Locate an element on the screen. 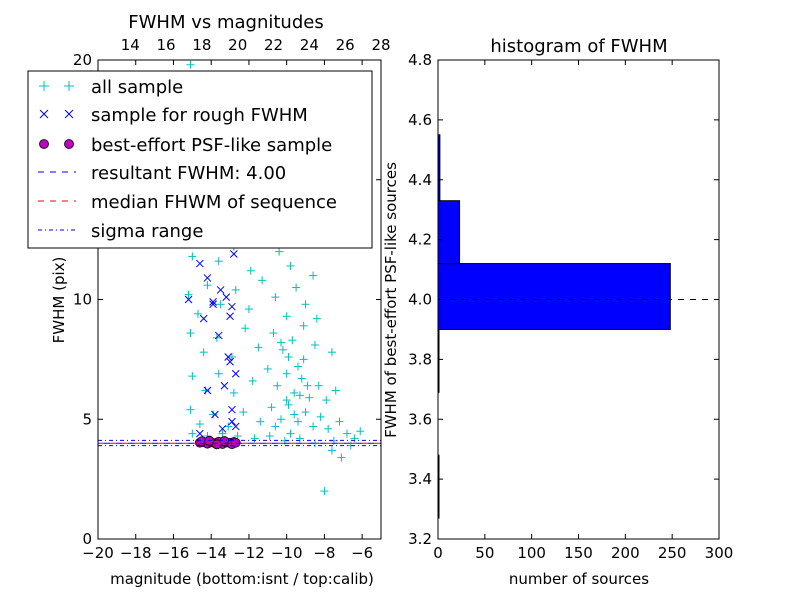 The width and height of the screenshot is (800, 600). legend-label-rough-fwhm: sample for rough FWHM is located at coordinates (199, 115).